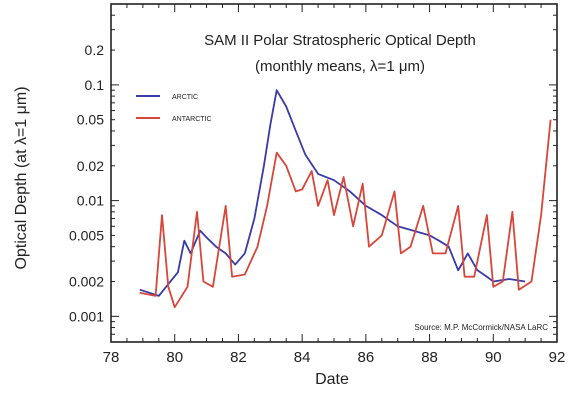  Describe the element at coordinates (86, 316) in the screenshot. I see `y-tick-label: 0.001` at that location.